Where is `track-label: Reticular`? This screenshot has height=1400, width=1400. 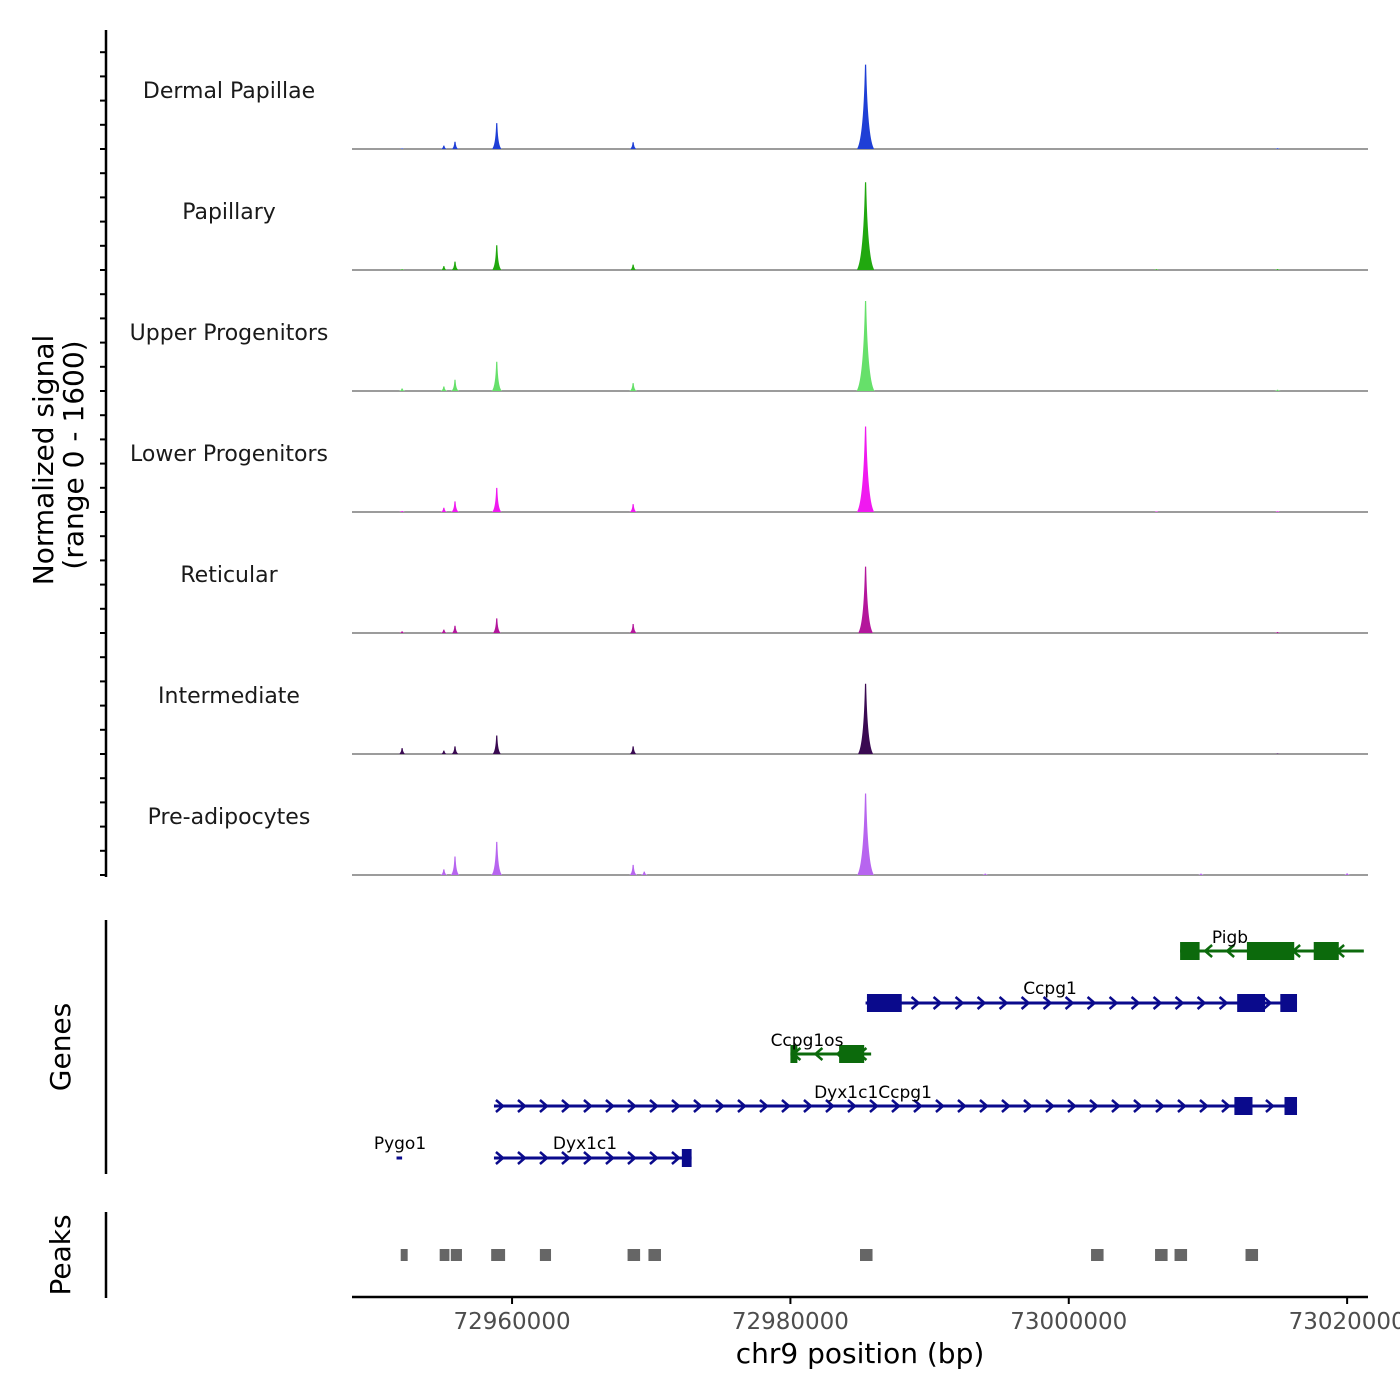
track-label: Reticular is located at coordinates (229, 575).